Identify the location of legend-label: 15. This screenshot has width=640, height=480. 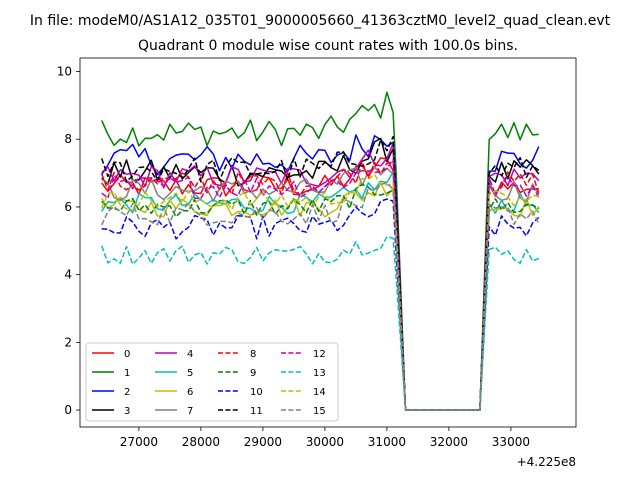
(319, 411).